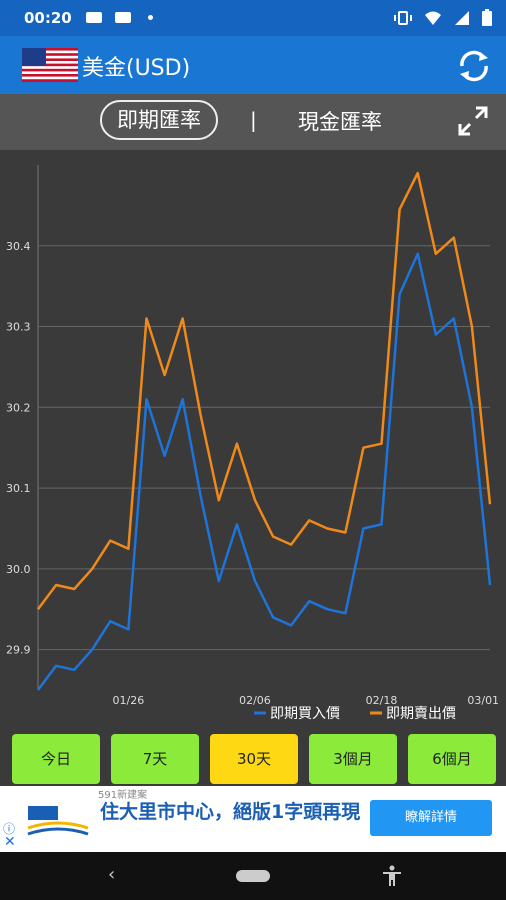 The width and height of the screenshot is (506, 900). Describe the element at coordinates (421, 713) in the screenshot. I see `legend-label-1: 即期賣出價` at that location.